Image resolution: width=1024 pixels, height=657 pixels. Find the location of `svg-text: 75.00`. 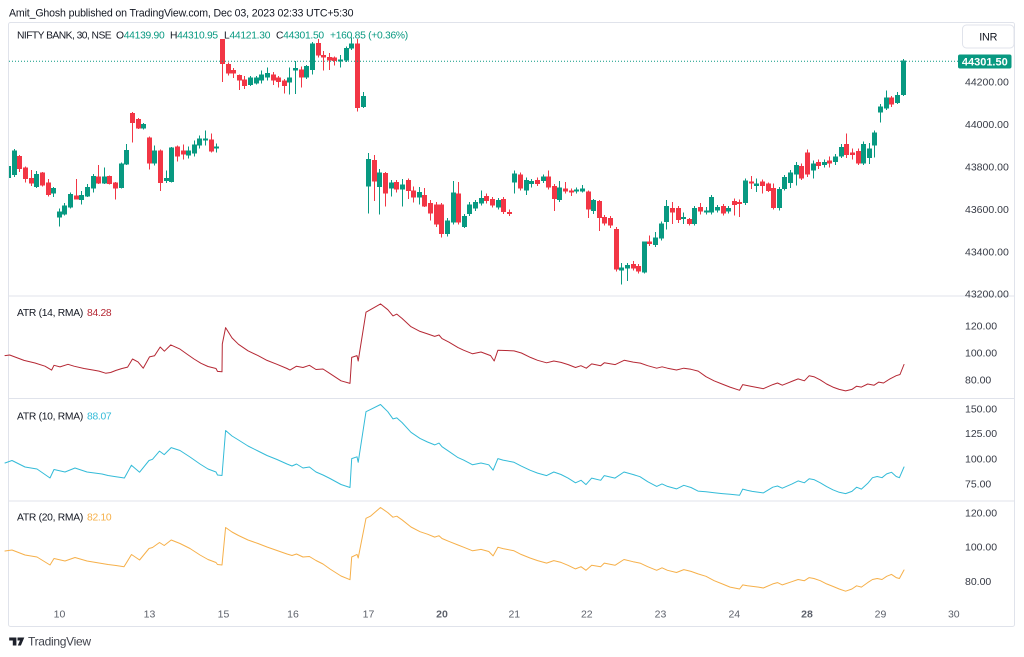

svg-text: 75.00 is located at coordinates (978, 485).